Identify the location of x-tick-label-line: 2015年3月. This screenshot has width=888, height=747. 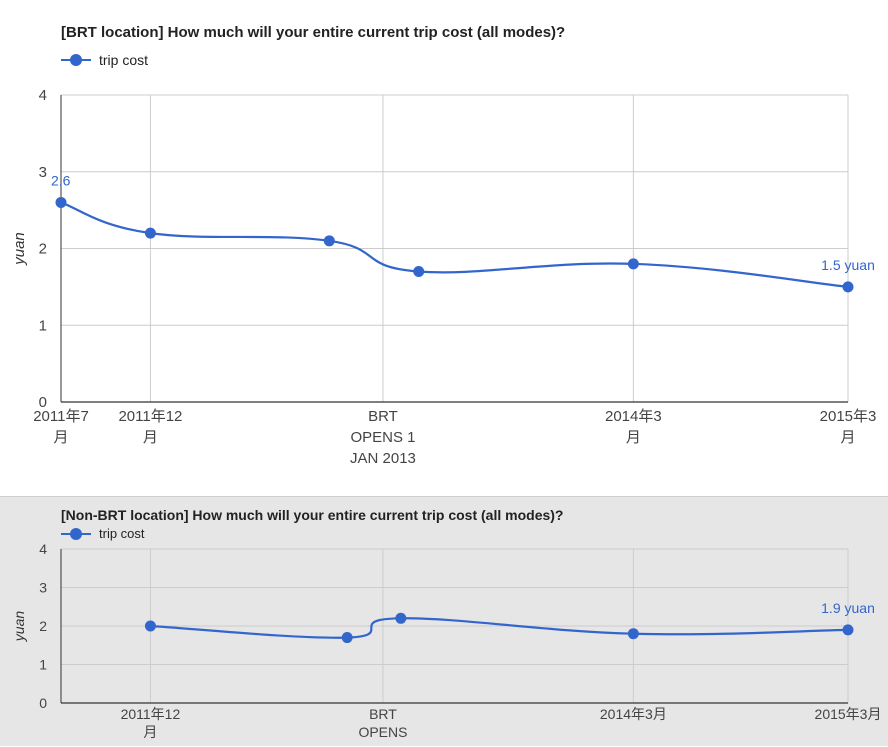
(848, 714).